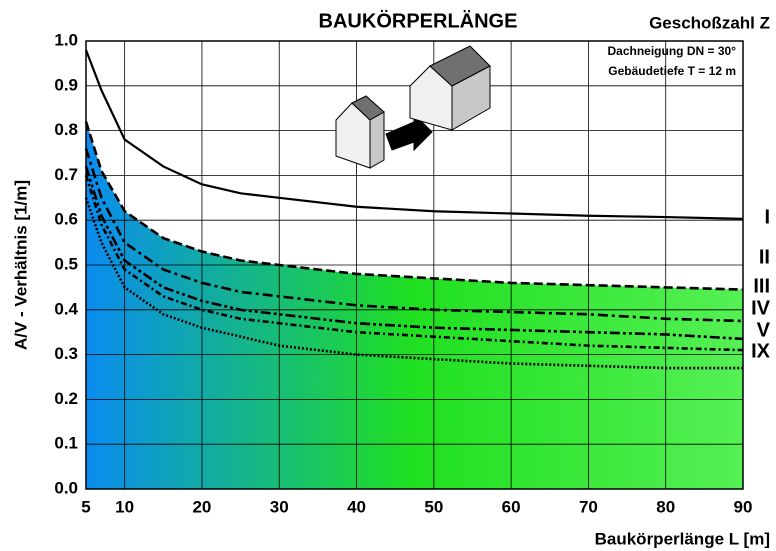  What do you see at coordinates (665, 506) in the screenshot?
I see `x-tick-label: 80` at bounding box center [665, 506].